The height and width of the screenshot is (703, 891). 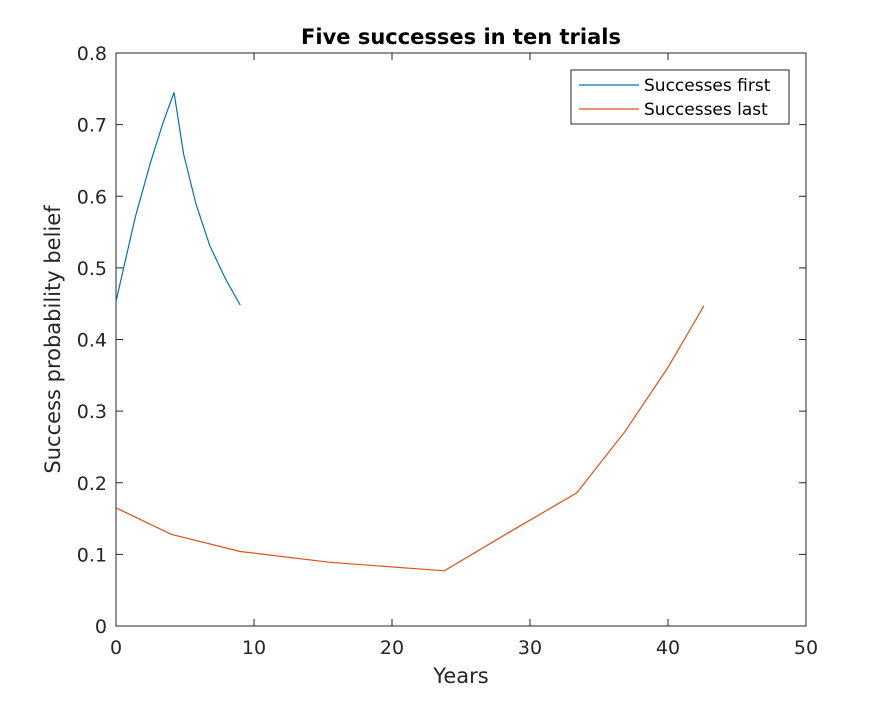 What do you see at coordinates (116, 648) in the screenshot?
I see `x-tick-label: 0` at bounding box center [116, 648].